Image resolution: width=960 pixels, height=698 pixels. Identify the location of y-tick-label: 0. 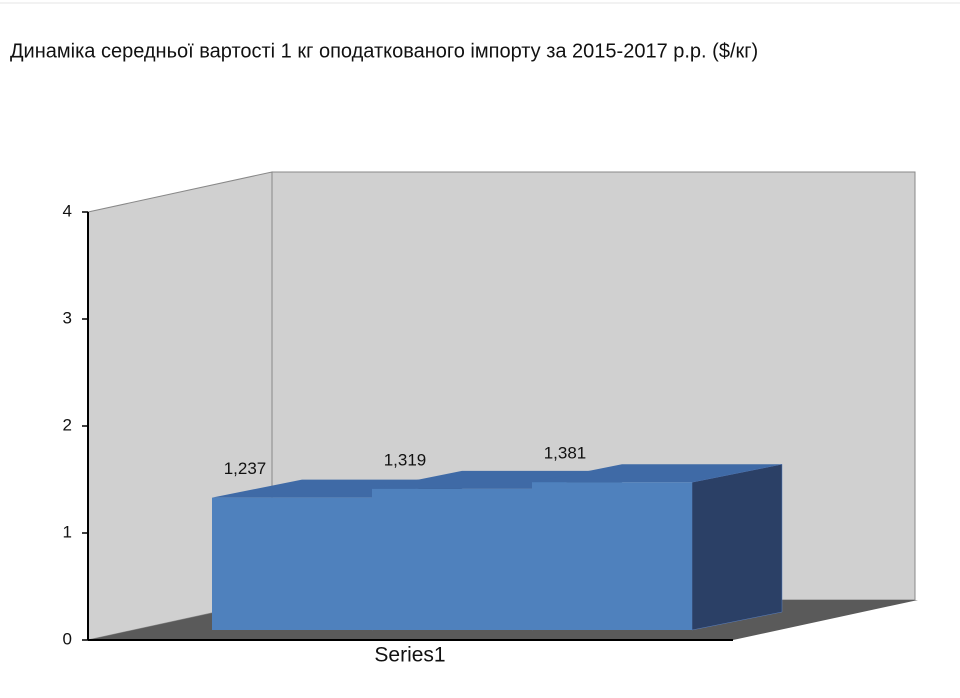
(67, 638).